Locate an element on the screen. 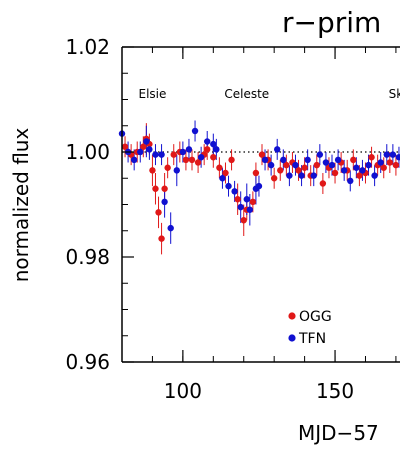  x-tick-label: 100 is located at coordinates (183, 391).